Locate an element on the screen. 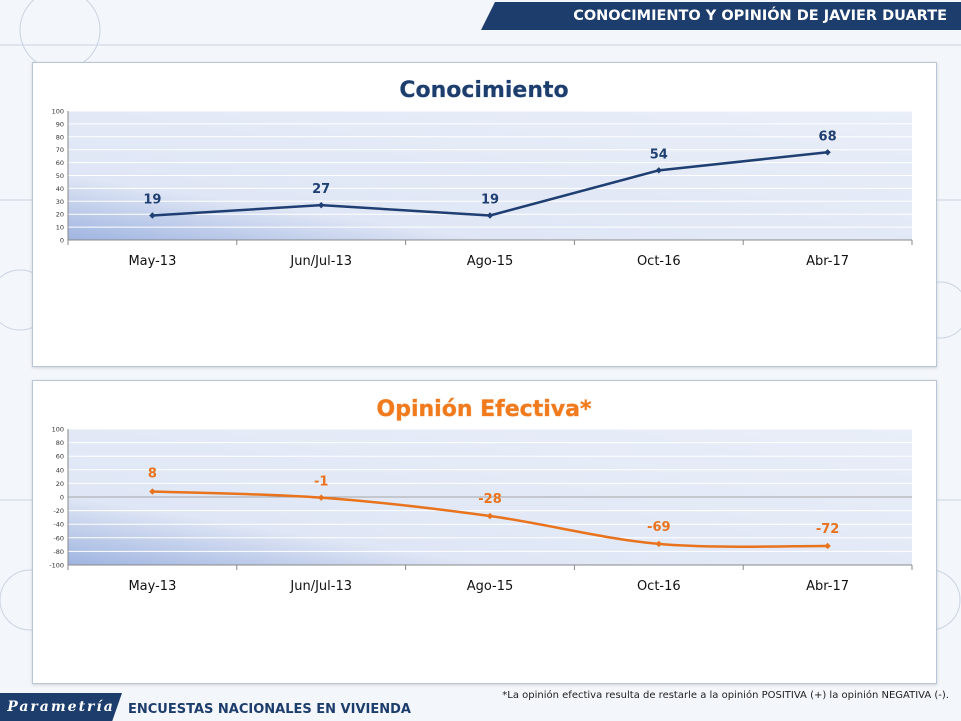 The width and height of the screenshot is (961, 721). page-title: CONOCIMIENTO Y OPINIÓN DE JAVIER DUARTE is located at coordinates (760, 16).